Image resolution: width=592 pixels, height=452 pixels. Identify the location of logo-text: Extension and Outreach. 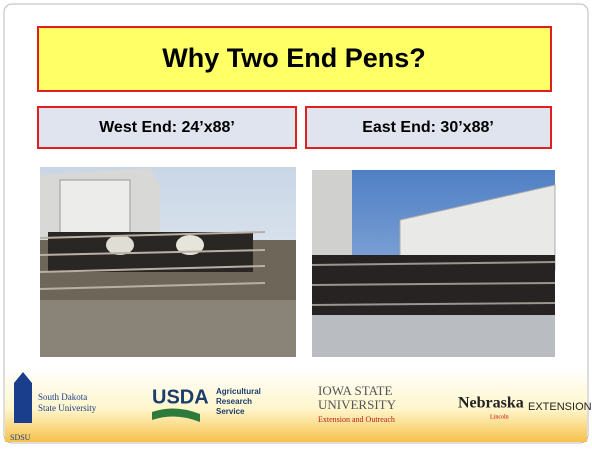
(356, 419).